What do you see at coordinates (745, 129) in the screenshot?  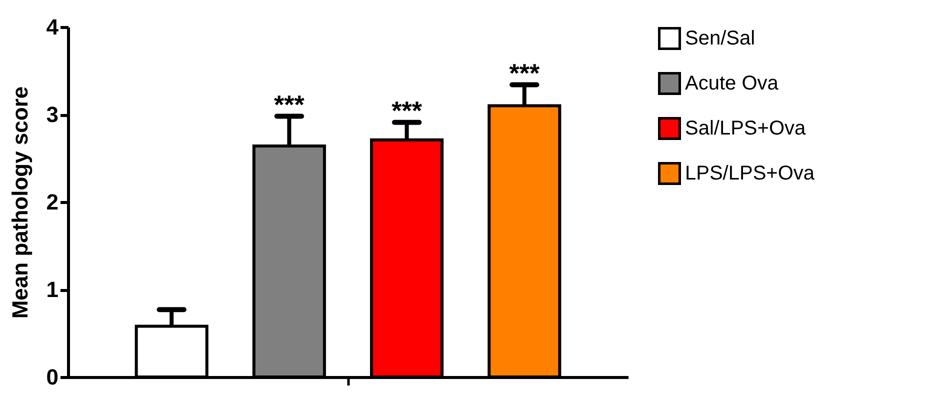 I see `legend-label: Sal/LPS+Ova` at bounding box center [745, 129].